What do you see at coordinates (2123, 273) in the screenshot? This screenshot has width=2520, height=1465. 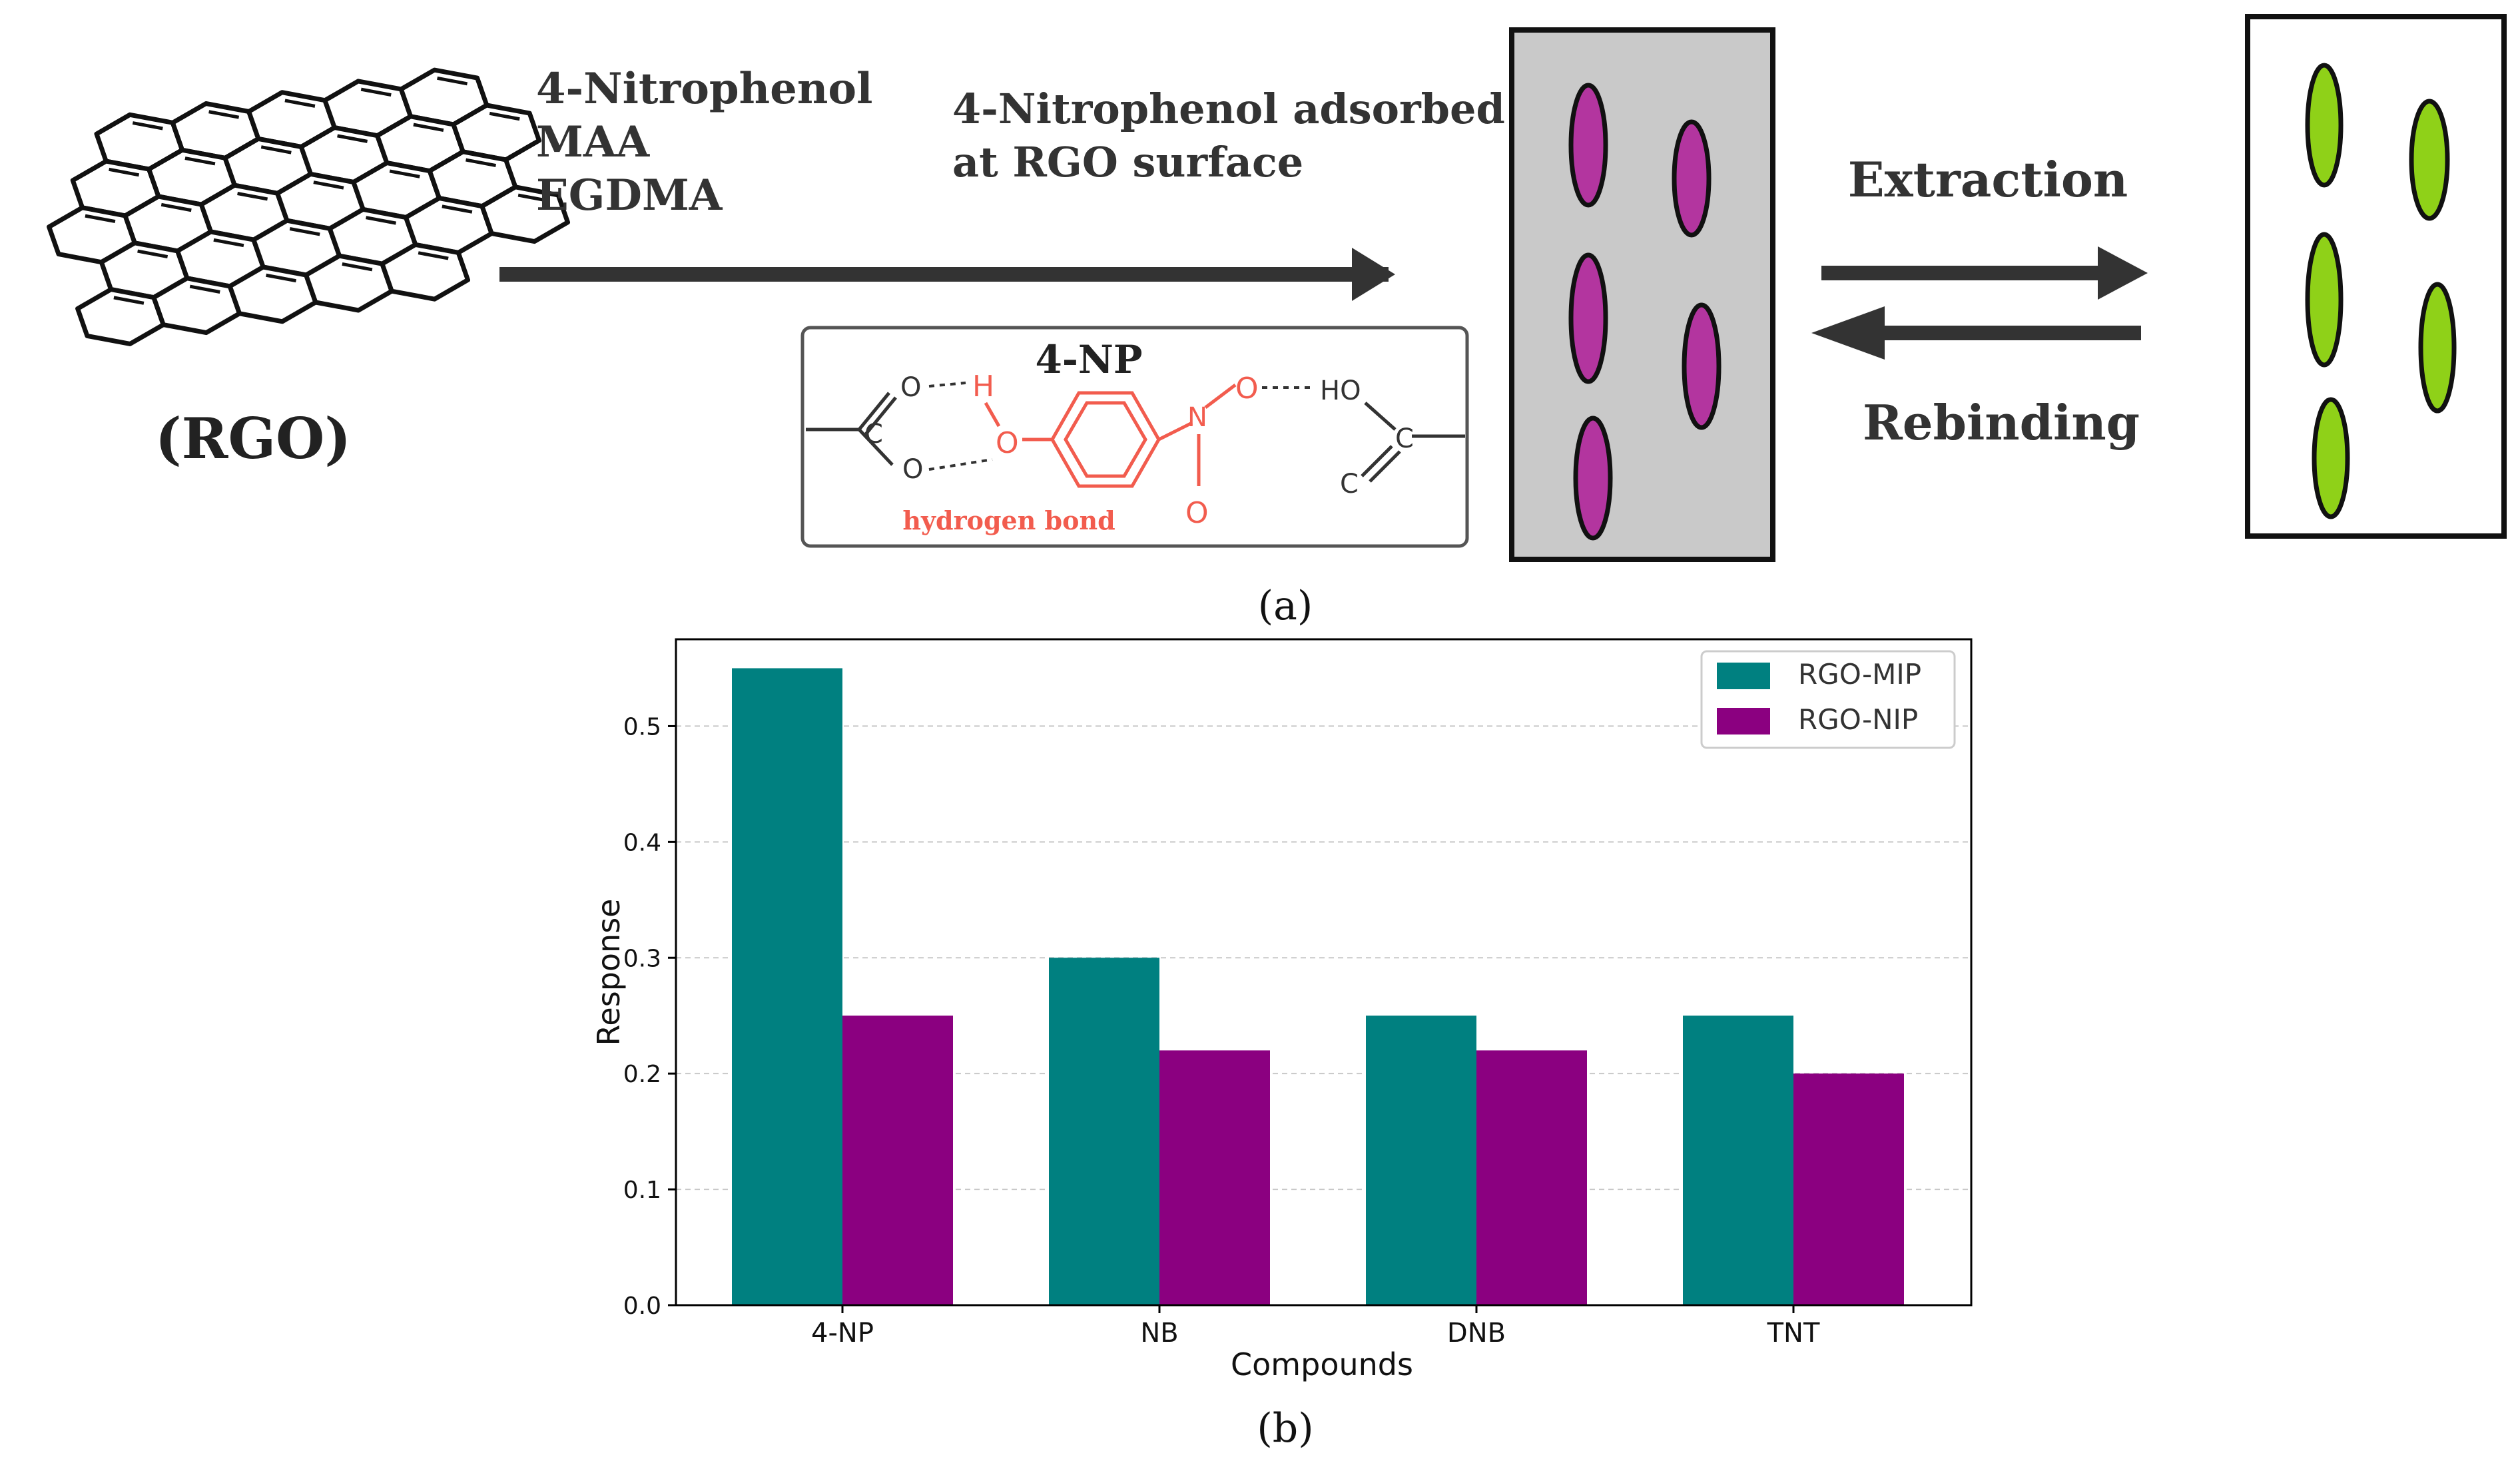 I see `extraction-arrow-head` at bounding box center [2123, 273].